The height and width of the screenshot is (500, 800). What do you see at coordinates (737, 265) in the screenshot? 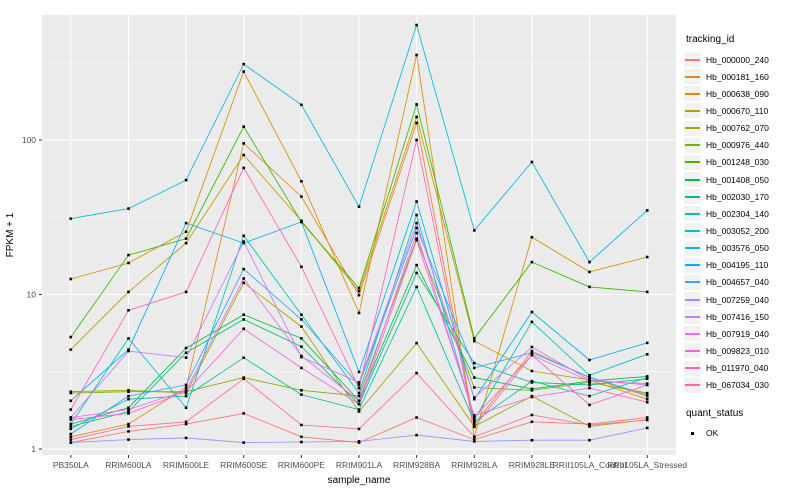
I see `legend-item-label: Hb_004195_110` at bounding box center [737, 265].